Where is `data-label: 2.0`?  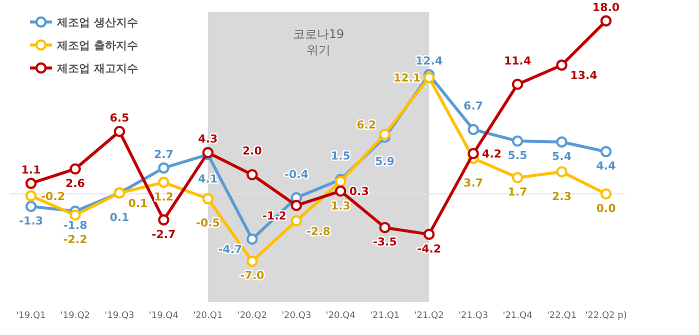
data-label: 2.0 is located at coordinates (252, 151).